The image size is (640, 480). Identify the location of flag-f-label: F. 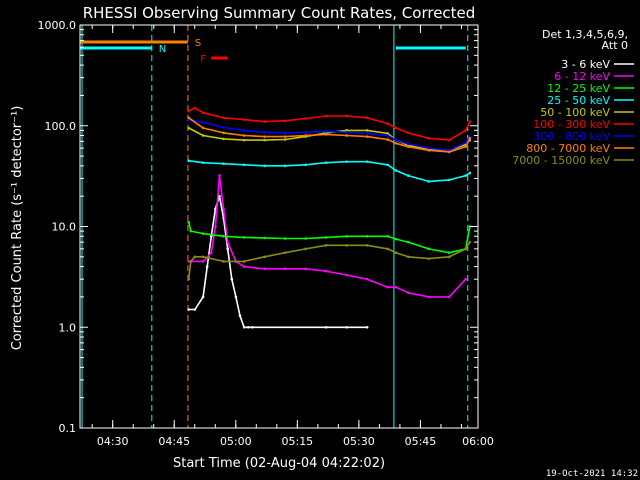
(203, 59).